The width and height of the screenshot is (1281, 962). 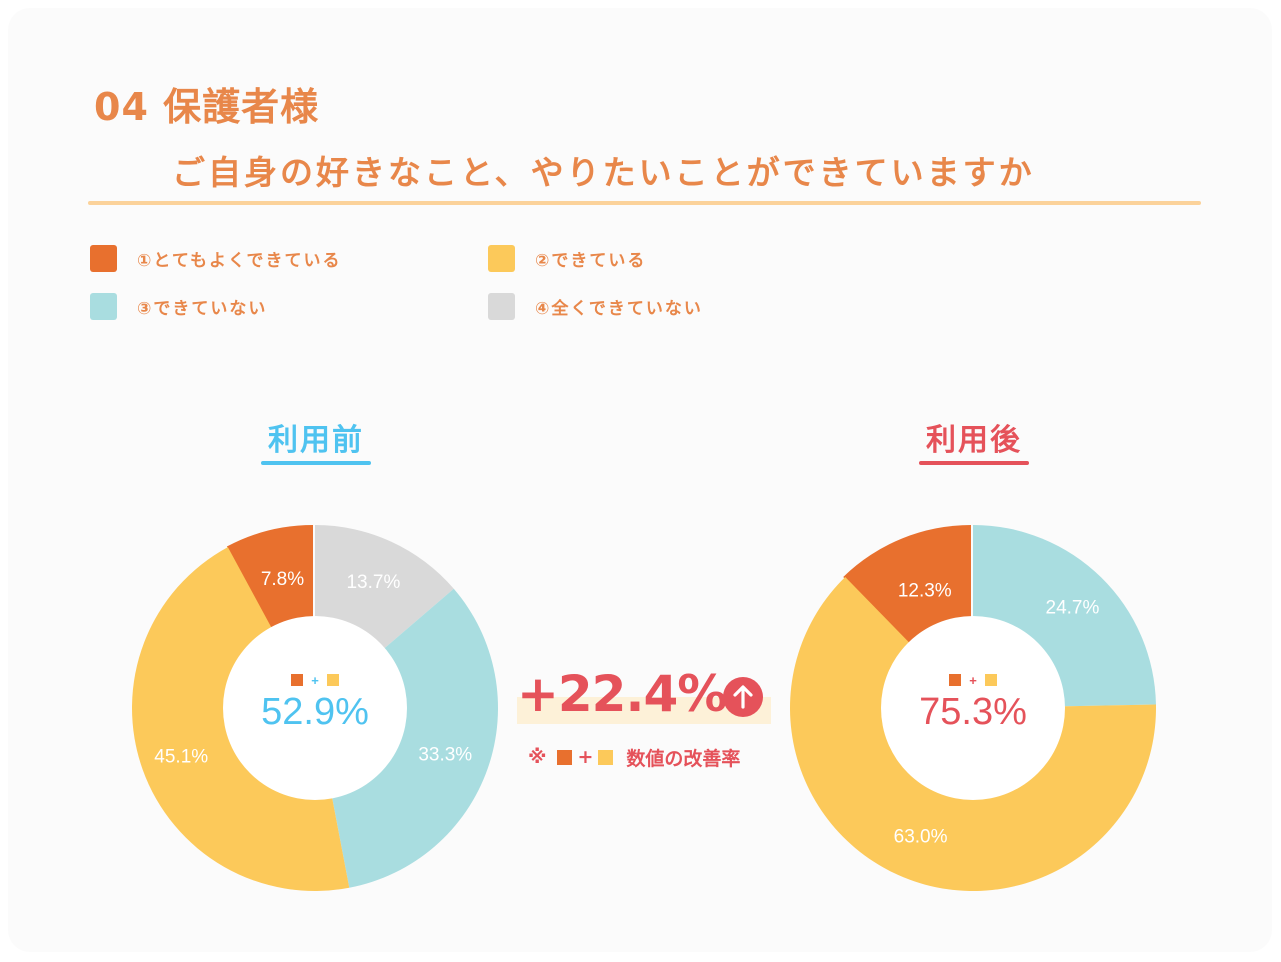 I want to click on legend-item-1: ①とてもよくできている, so click(x=216, y=258).